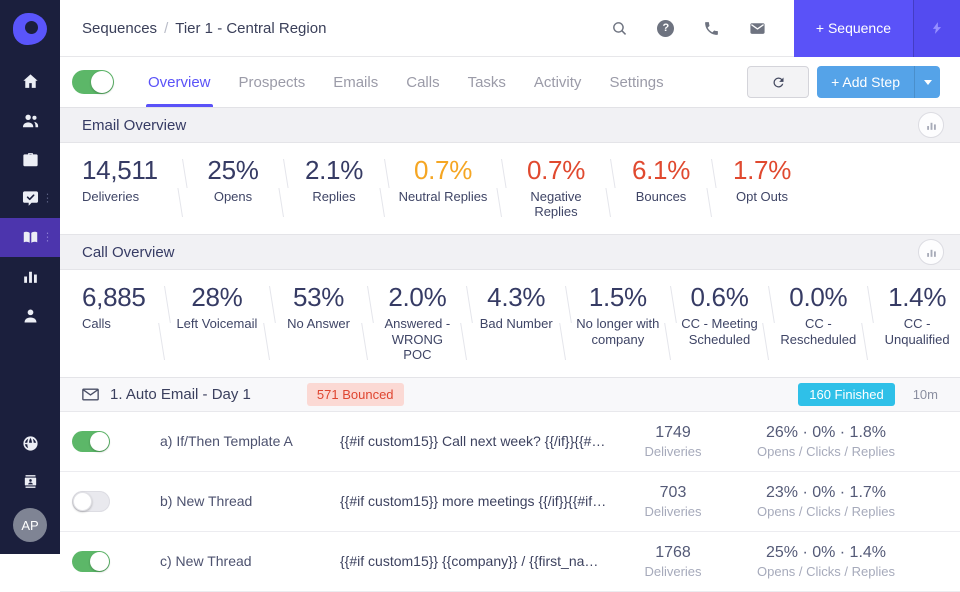  I want to click on step-right: 160 Finished 10m, so click(868, 394).